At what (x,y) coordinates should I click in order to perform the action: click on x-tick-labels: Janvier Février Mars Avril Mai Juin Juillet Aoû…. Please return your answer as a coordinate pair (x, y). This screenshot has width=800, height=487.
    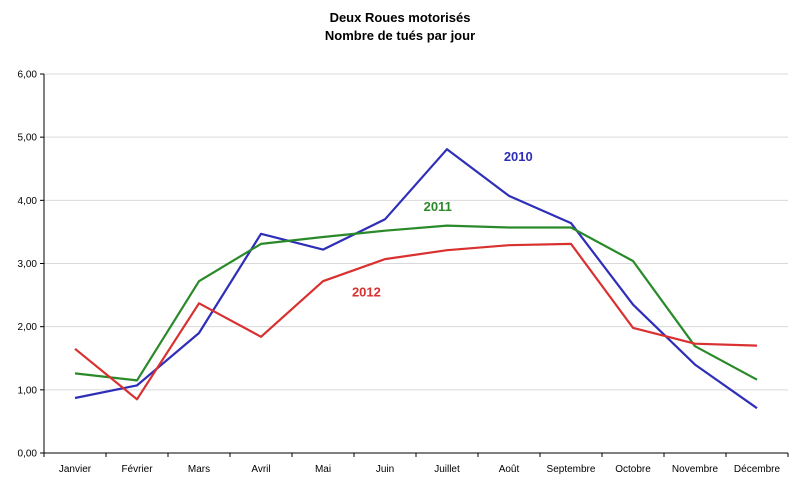
    Looking at the image, I should click on (420, 469).